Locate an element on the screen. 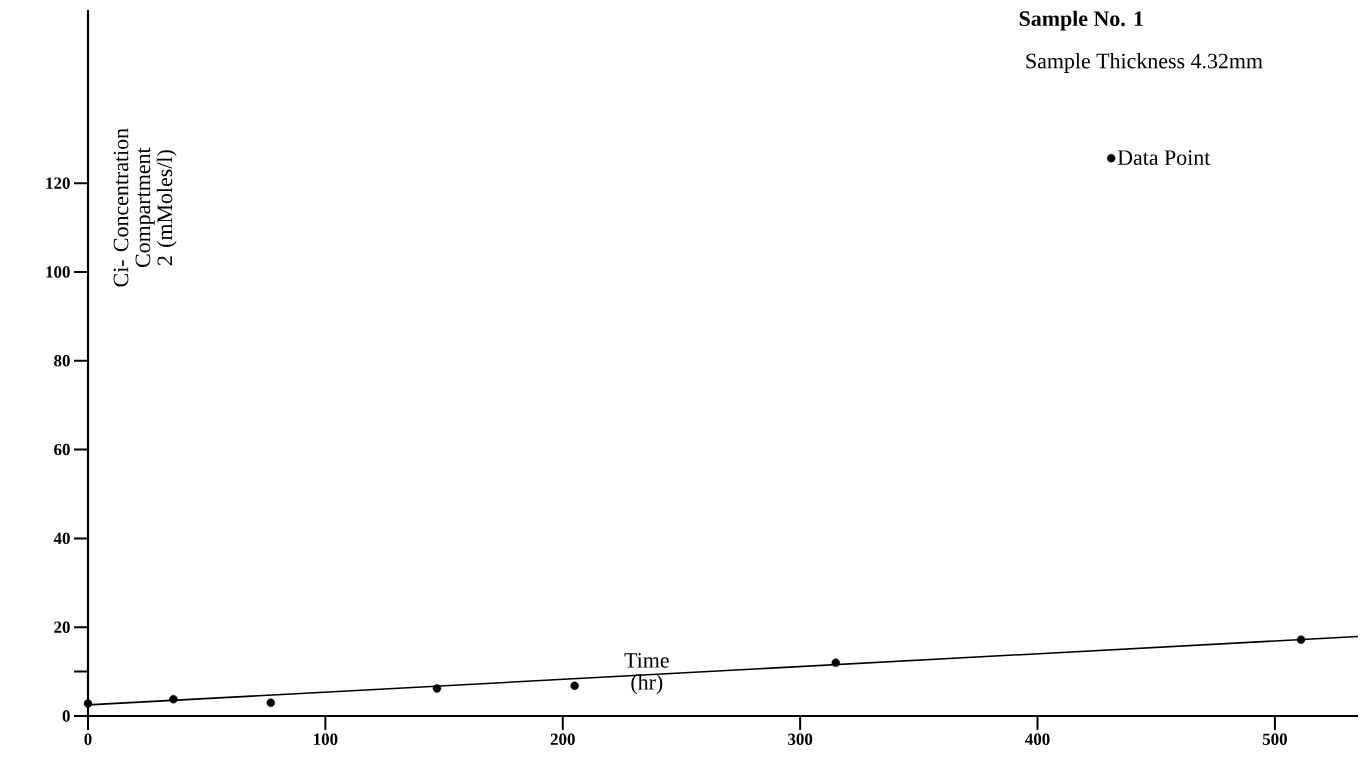  y-tick-label: 120 is located at coordinates (58, 183).